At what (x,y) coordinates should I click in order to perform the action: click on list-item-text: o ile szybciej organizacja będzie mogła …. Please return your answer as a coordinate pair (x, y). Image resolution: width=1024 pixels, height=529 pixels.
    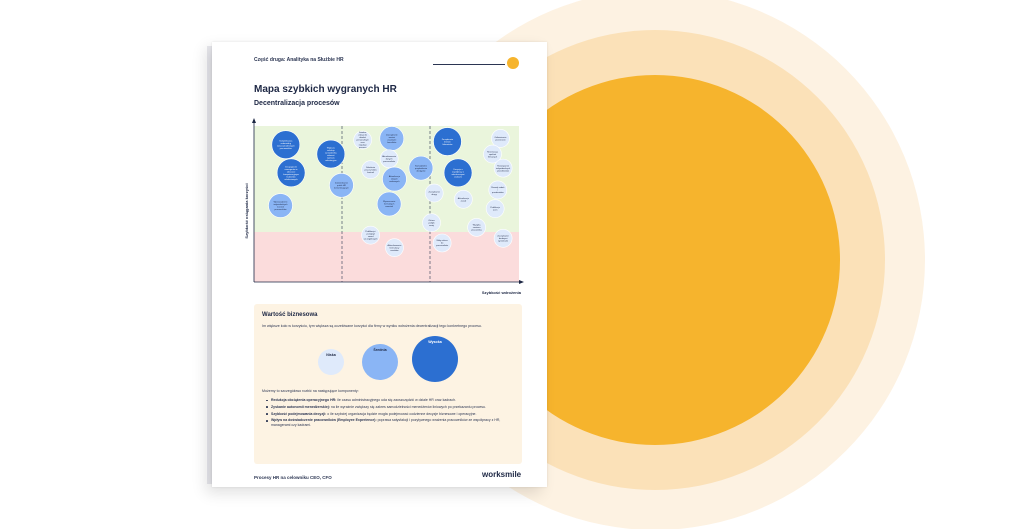
    Looking at the image, I should click on (401, 413).